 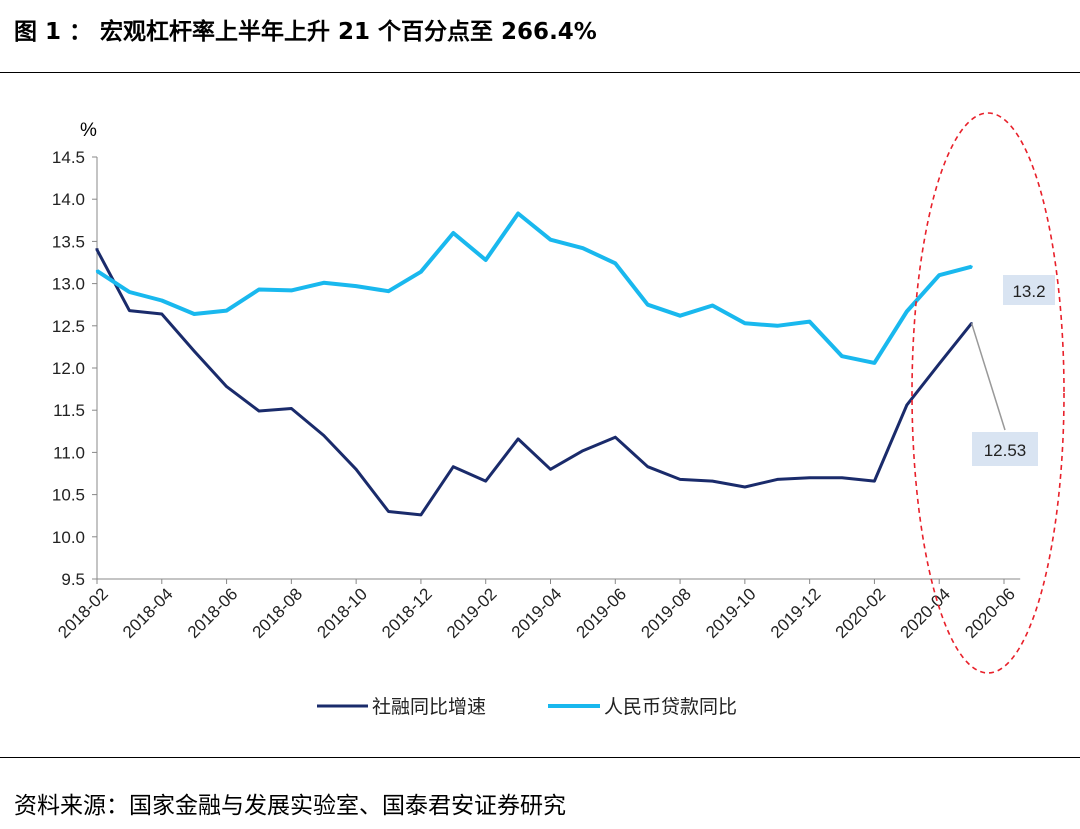 I want to click on title-rule, so click(x=540, y=72).